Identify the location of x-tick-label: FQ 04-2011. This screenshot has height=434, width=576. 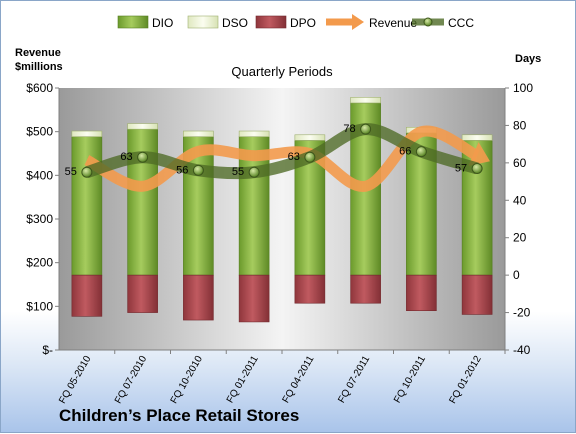
(299, 379).